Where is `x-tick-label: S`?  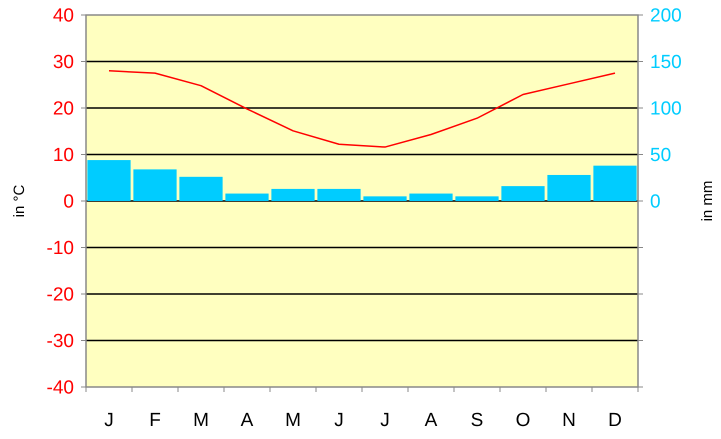
x-tick-label: S is located at coordinates (477, 420).